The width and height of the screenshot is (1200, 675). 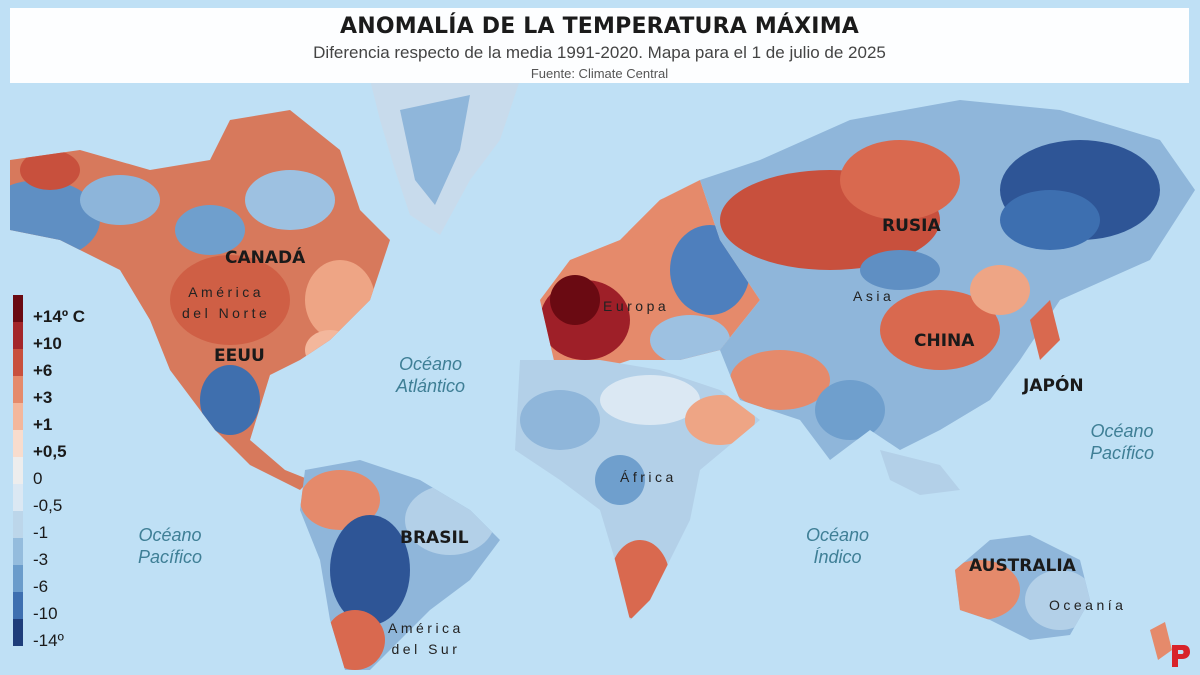 What do you see at coordinates (1022, 566) in the screenshot?
I see `label-australia: AUSTRALIA` at bounding box center [1022, 566].